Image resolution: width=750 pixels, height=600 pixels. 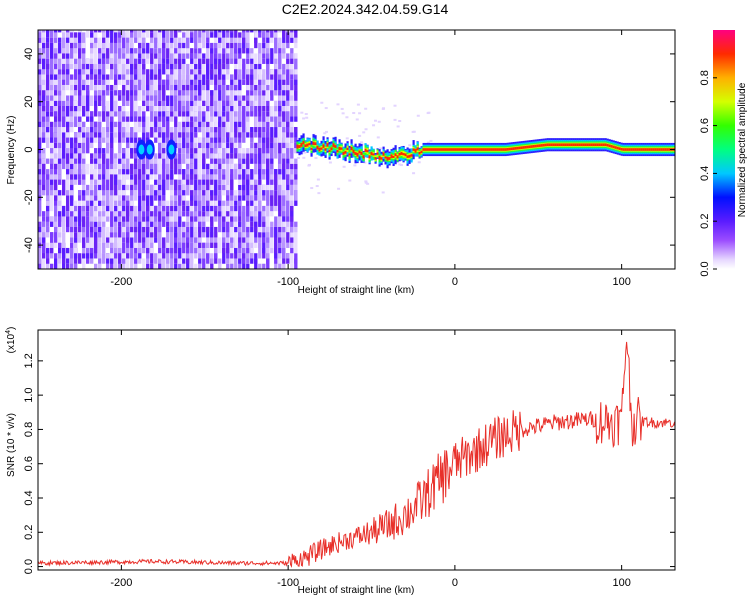 What do you see at coordinates (11, 343) in the screenshot?
I see `snr-scale-label: (x10` at bounding box center [11, 343].